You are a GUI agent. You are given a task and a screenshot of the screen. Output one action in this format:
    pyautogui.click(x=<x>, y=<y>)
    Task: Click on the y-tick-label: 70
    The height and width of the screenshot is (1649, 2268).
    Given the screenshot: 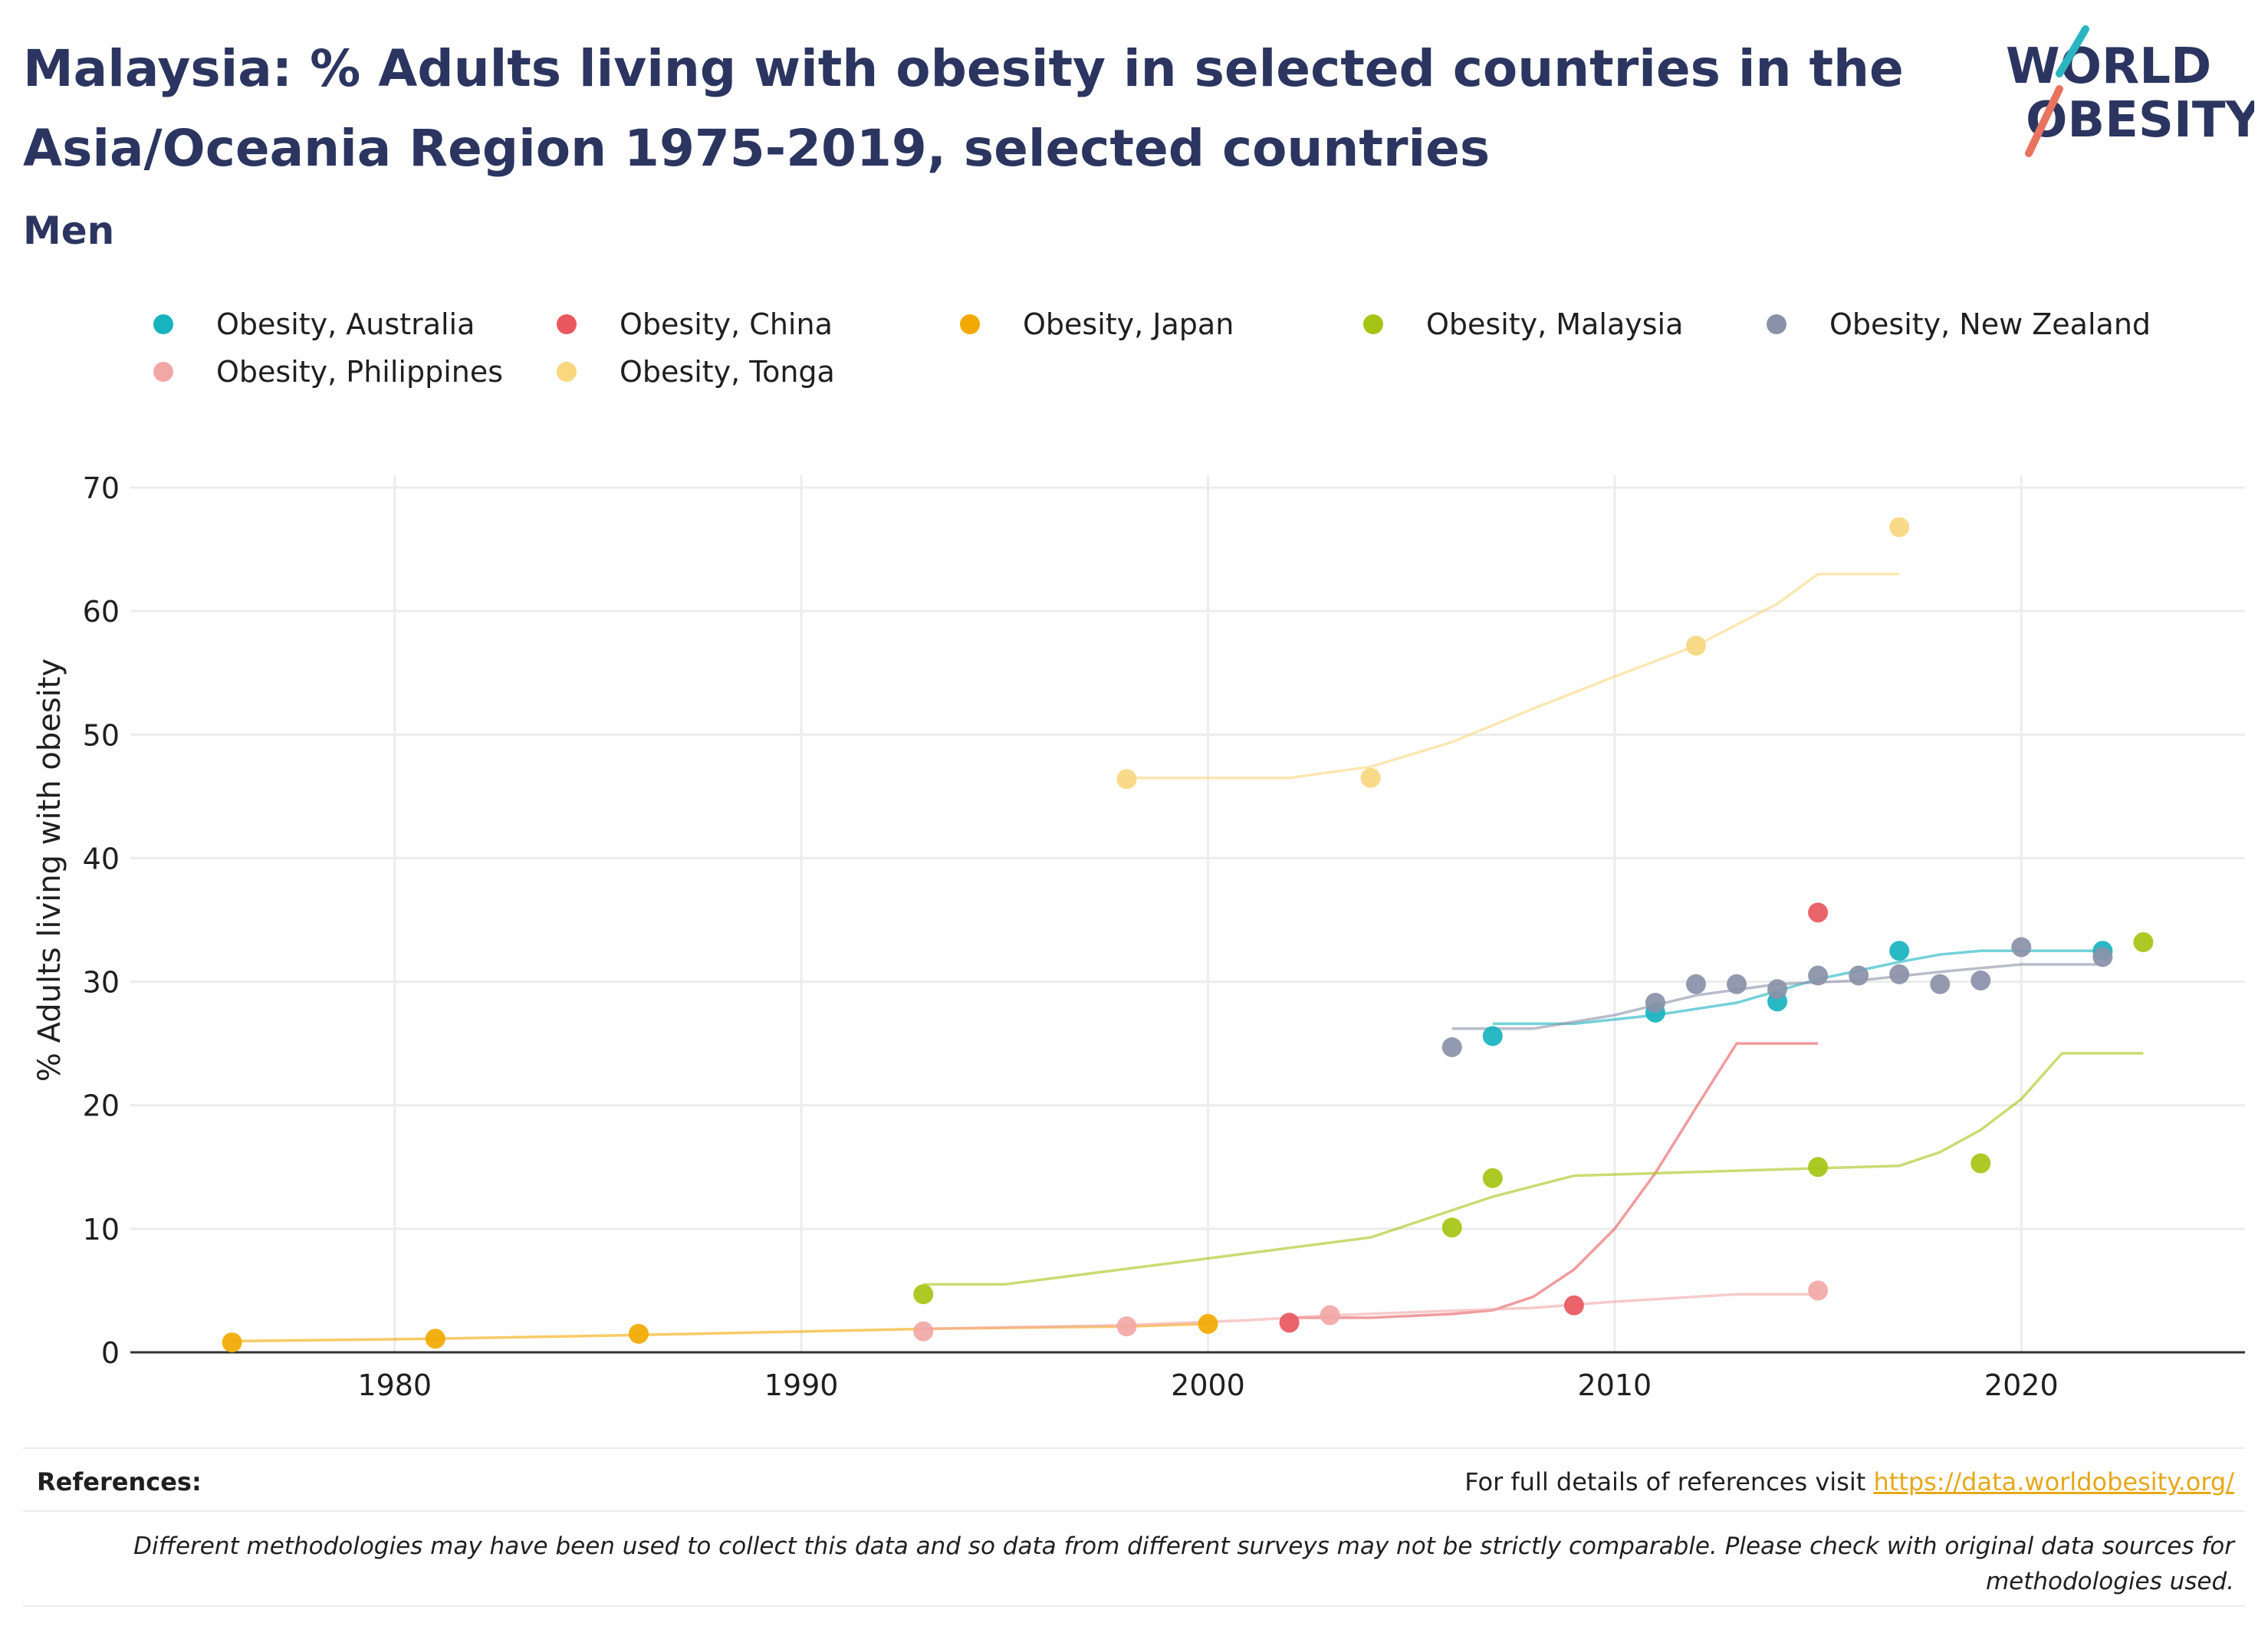 What is the action you would take?
    pyautogui.click(x=101, y=488)
    